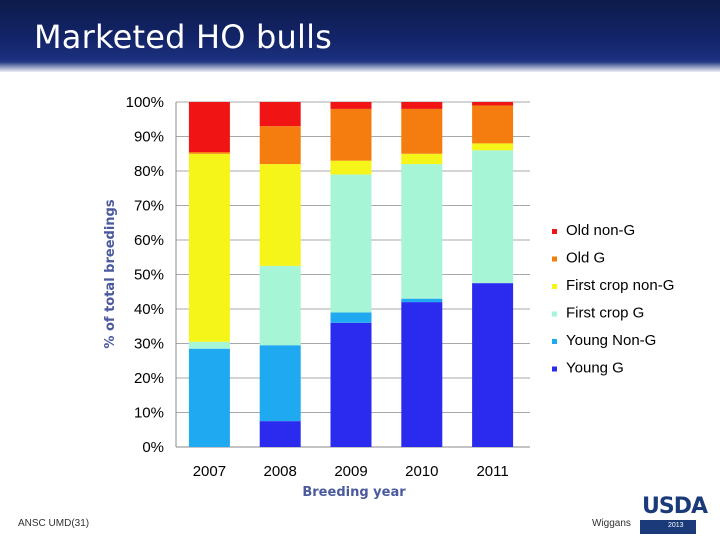  I want to click on y-tick-label: 70%, so click(149, 206).